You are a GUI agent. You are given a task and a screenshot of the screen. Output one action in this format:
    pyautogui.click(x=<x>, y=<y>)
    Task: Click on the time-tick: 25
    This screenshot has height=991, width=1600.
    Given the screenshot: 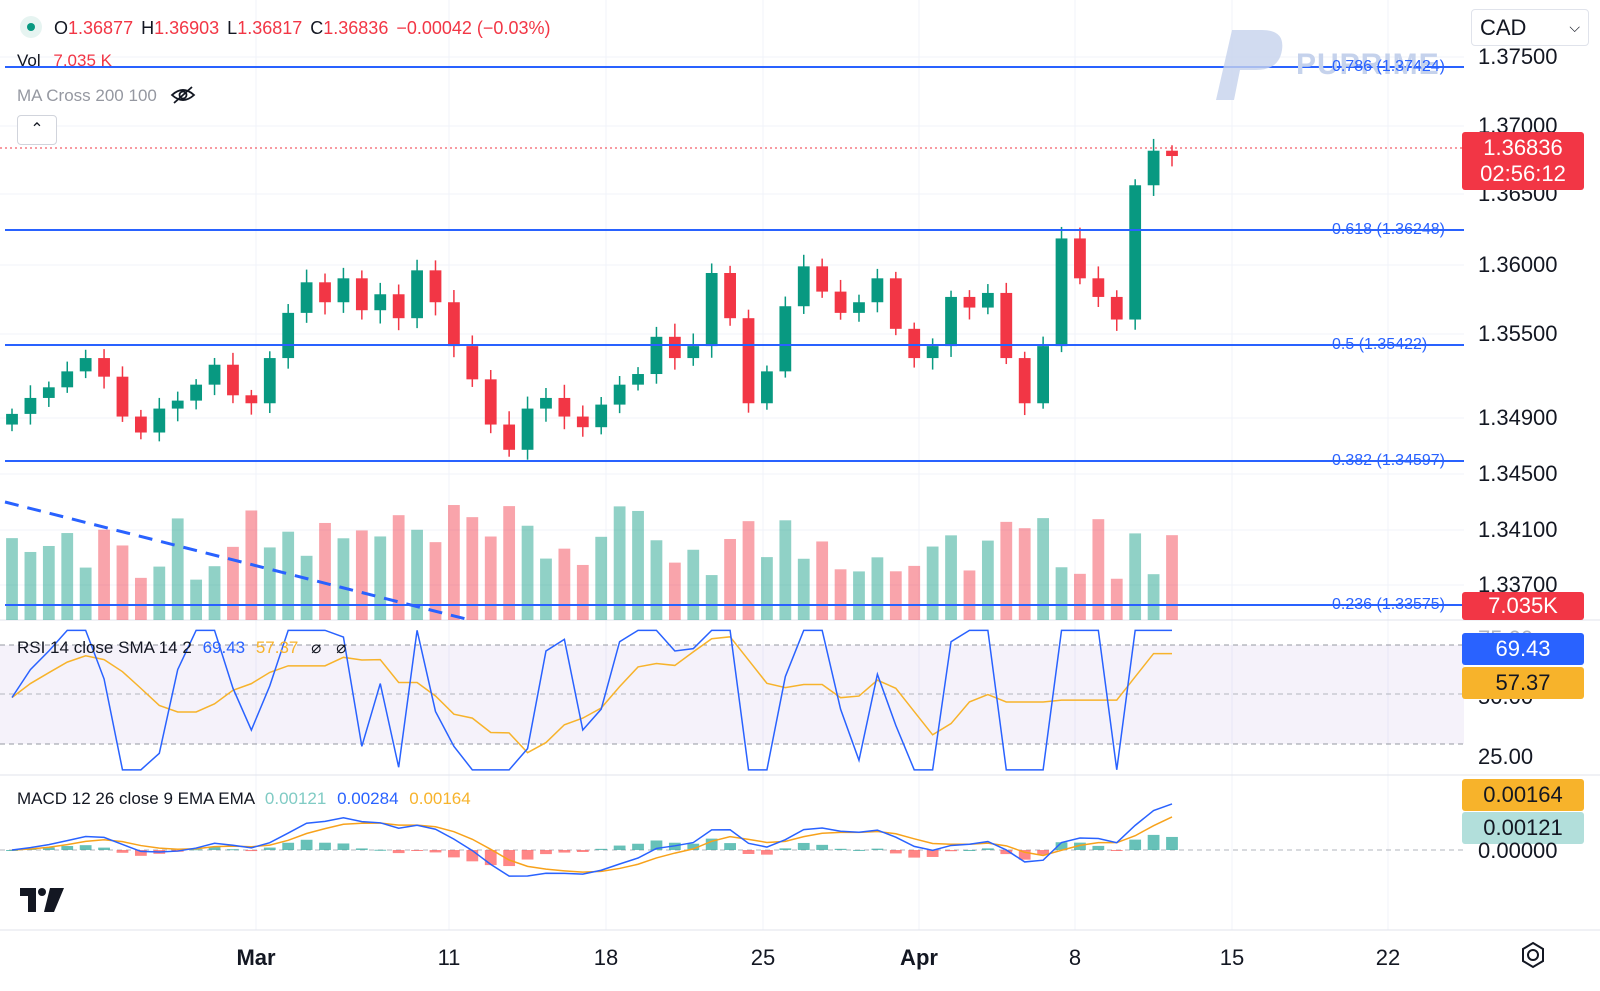 What is the action you would take?
    pyautogui.click(x=763, y=957)
    